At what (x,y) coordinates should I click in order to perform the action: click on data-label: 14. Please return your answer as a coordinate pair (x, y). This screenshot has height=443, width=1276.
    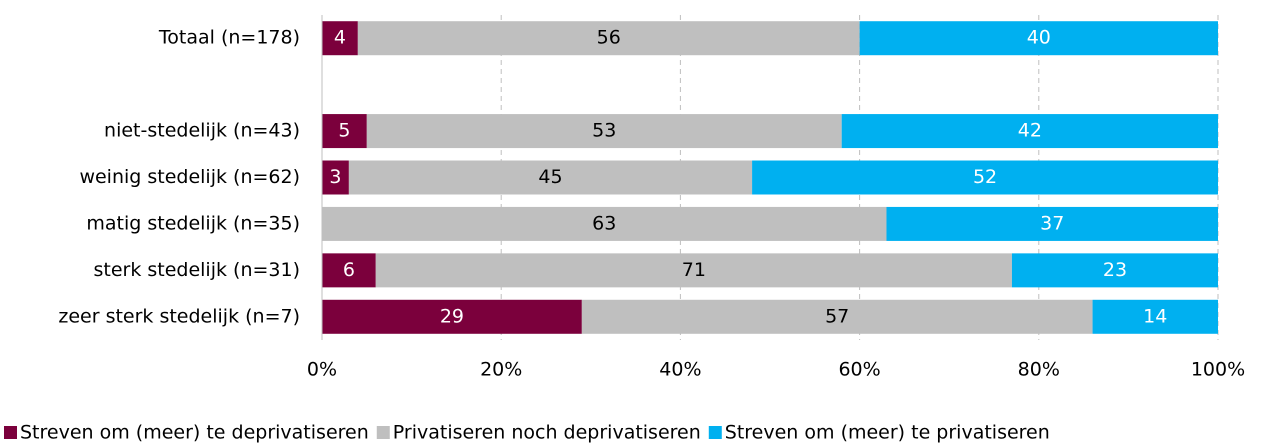
    Looking at the image, I should click on (1155, 316).